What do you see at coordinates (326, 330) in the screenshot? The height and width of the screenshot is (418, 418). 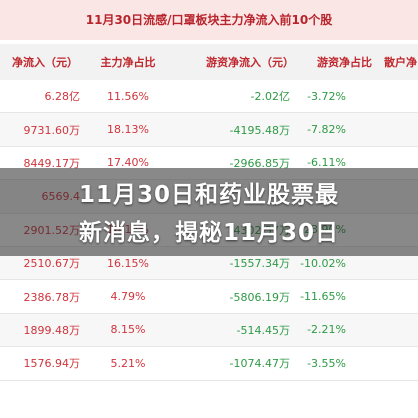 I see `table-cell: -2.21%` at bounding box center [326, 330].